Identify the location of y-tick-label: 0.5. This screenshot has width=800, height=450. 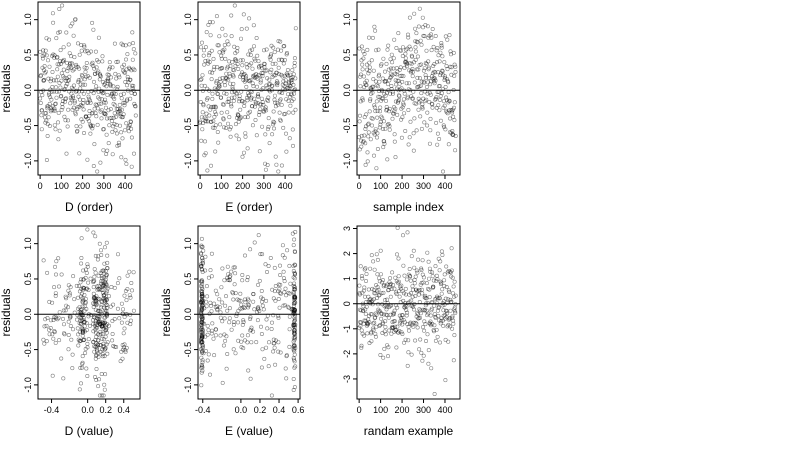
(188, 55).